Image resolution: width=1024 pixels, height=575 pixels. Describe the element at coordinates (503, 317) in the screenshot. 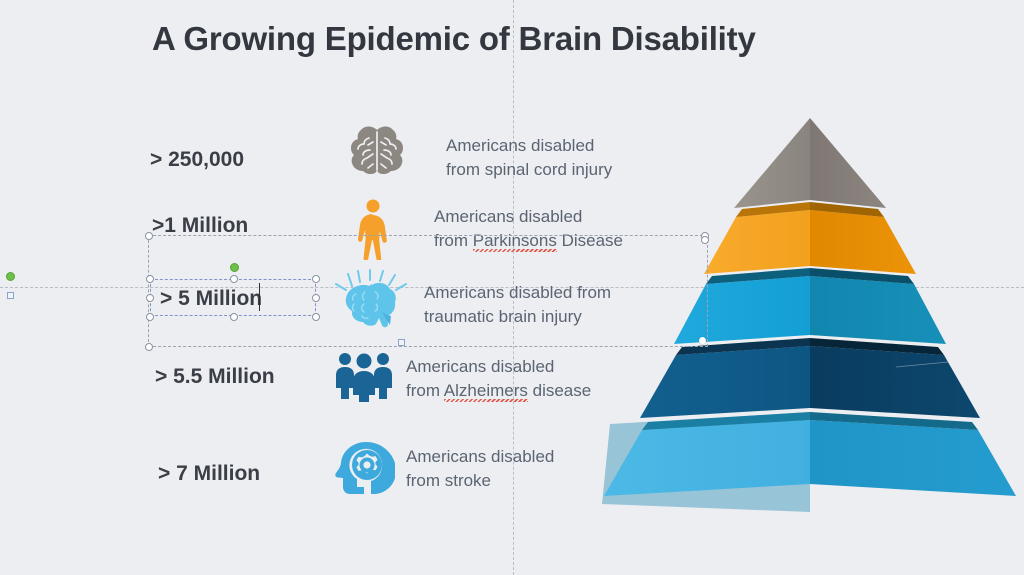

I see `desc-line-2: traumatic brain injury` at that location.